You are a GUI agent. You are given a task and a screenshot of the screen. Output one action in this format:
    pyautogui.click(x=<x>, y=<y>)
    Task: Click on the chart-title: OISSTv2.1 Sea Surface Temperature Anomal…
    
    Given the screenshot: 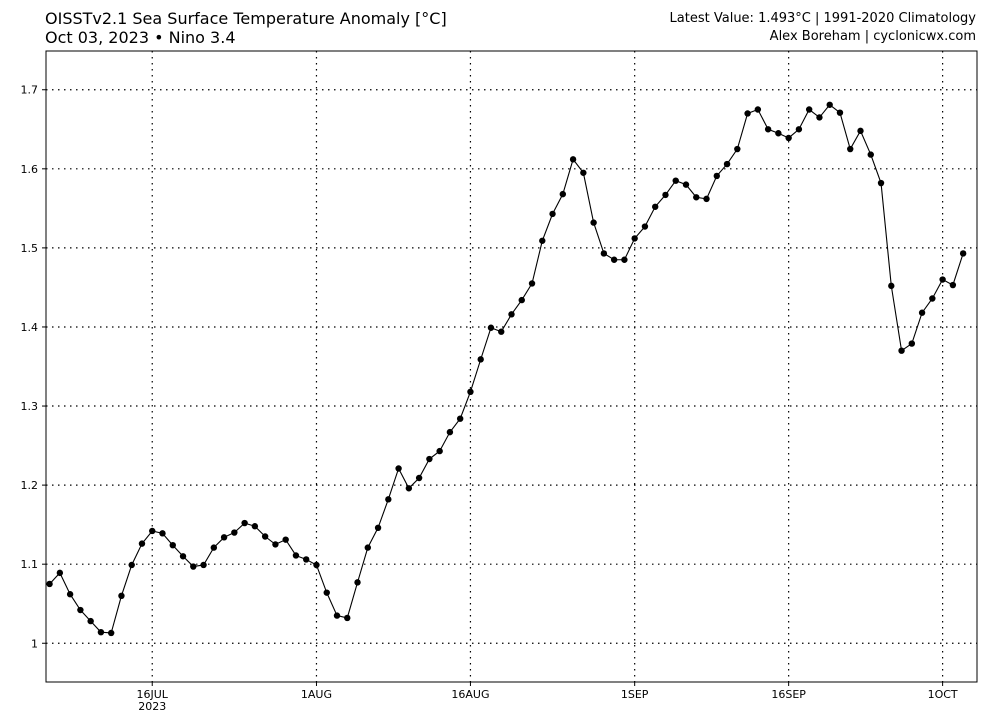 What is the action you would take?
    pyautogui.click(x=246, y=18)
    